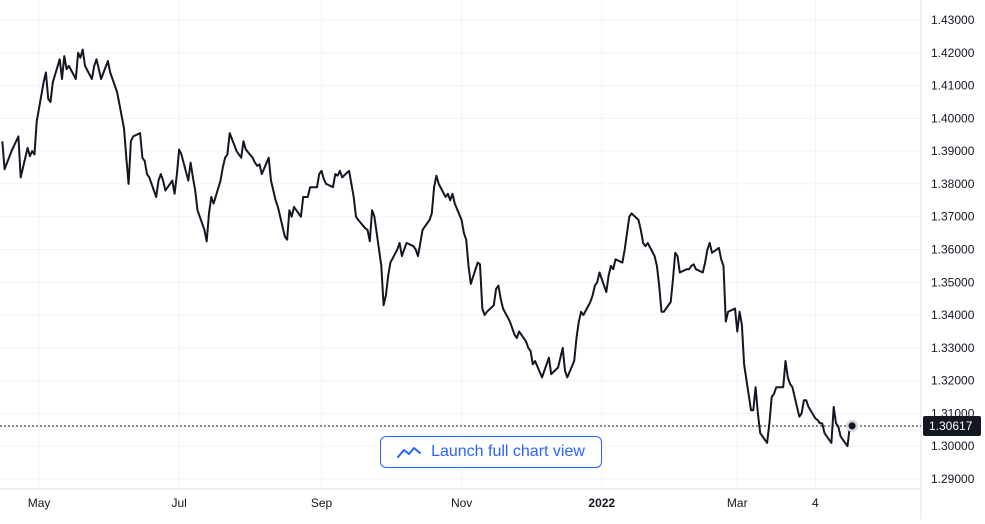 This screenshot has height=524, width=985. I want to click on y-tick-label: 1.35000, so click(953, 282).